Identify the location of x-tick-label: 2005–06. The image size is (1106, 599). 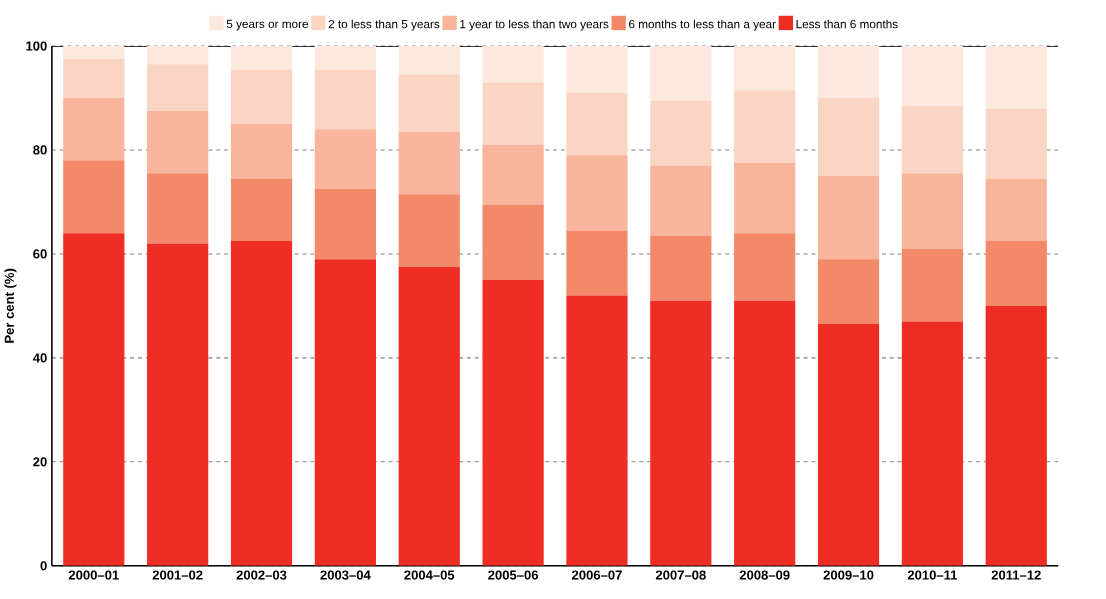
(513, 575).